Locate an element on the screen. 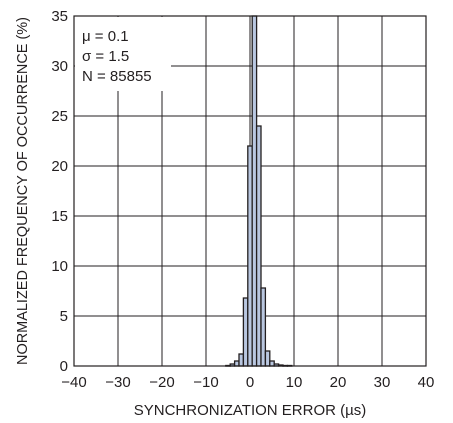 The height and width of the screenshot is (423, 453). x-tick-label: −30 is located at coordinates (117, 382).